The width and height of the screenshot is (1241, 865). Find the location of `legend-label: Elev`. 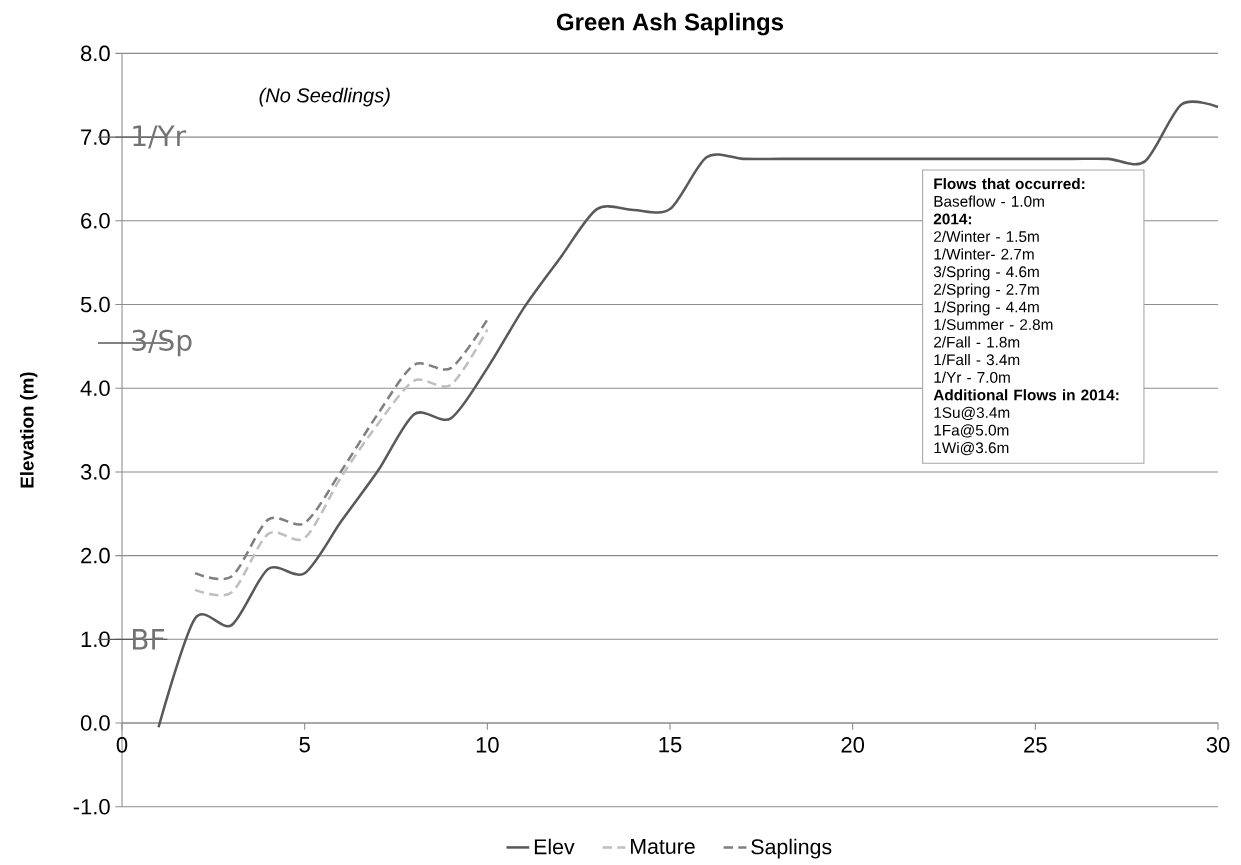

legend-label: Elev is located at coordinates (554, 846).